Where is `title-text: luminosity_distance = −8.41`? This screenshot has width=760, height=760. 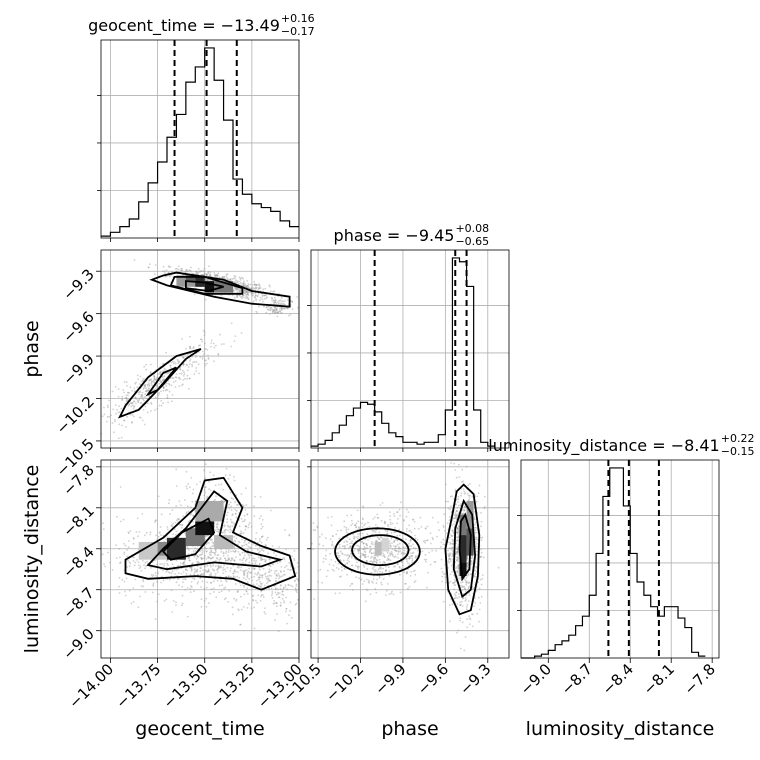
title-text: luminosity_distance = −8.41 is located at coordinates (603, 446).